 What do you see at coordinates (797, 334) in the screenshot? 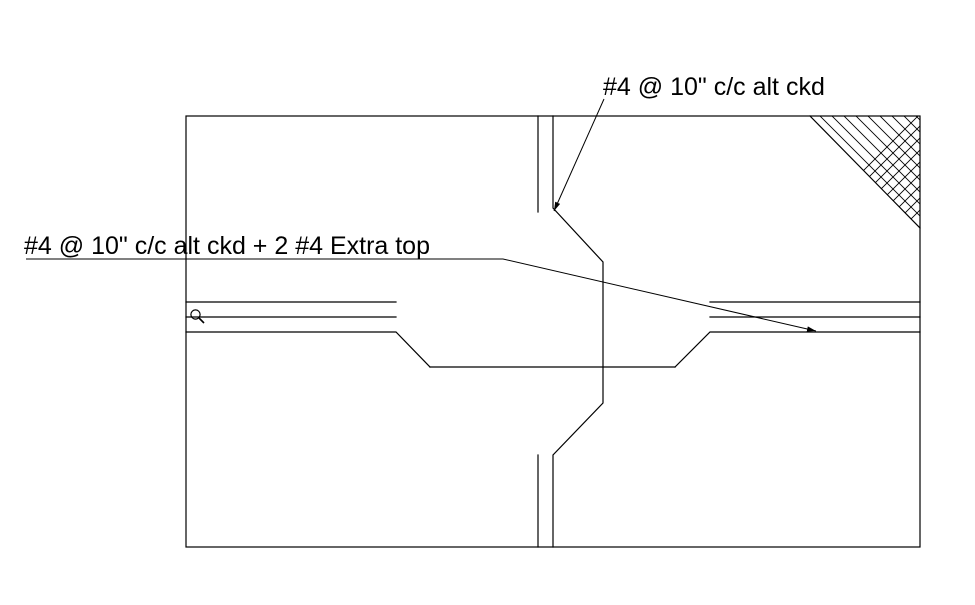
I see `horizontal-bar-band-right` at bounding box center [797, 334].